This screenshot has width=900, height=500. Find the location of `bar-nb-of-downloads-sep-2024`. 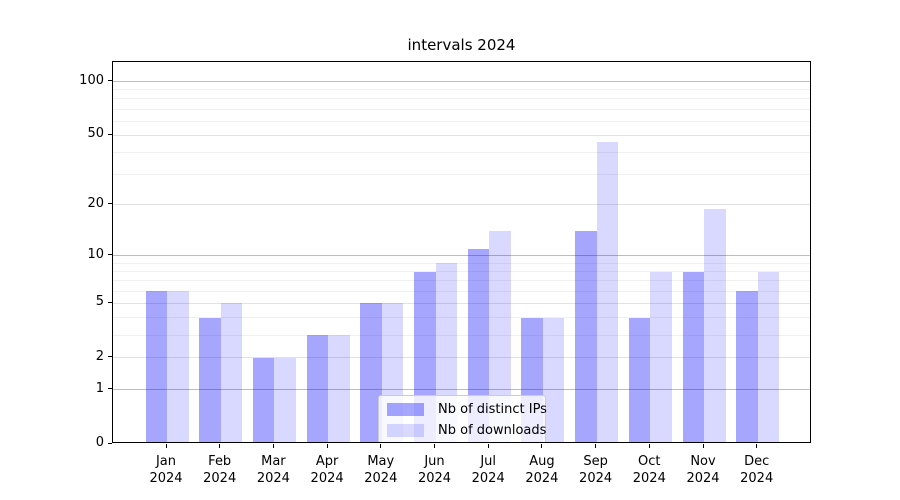

bar-nb-of-downloads-sep-2024 is located at coordinates (607, 291).